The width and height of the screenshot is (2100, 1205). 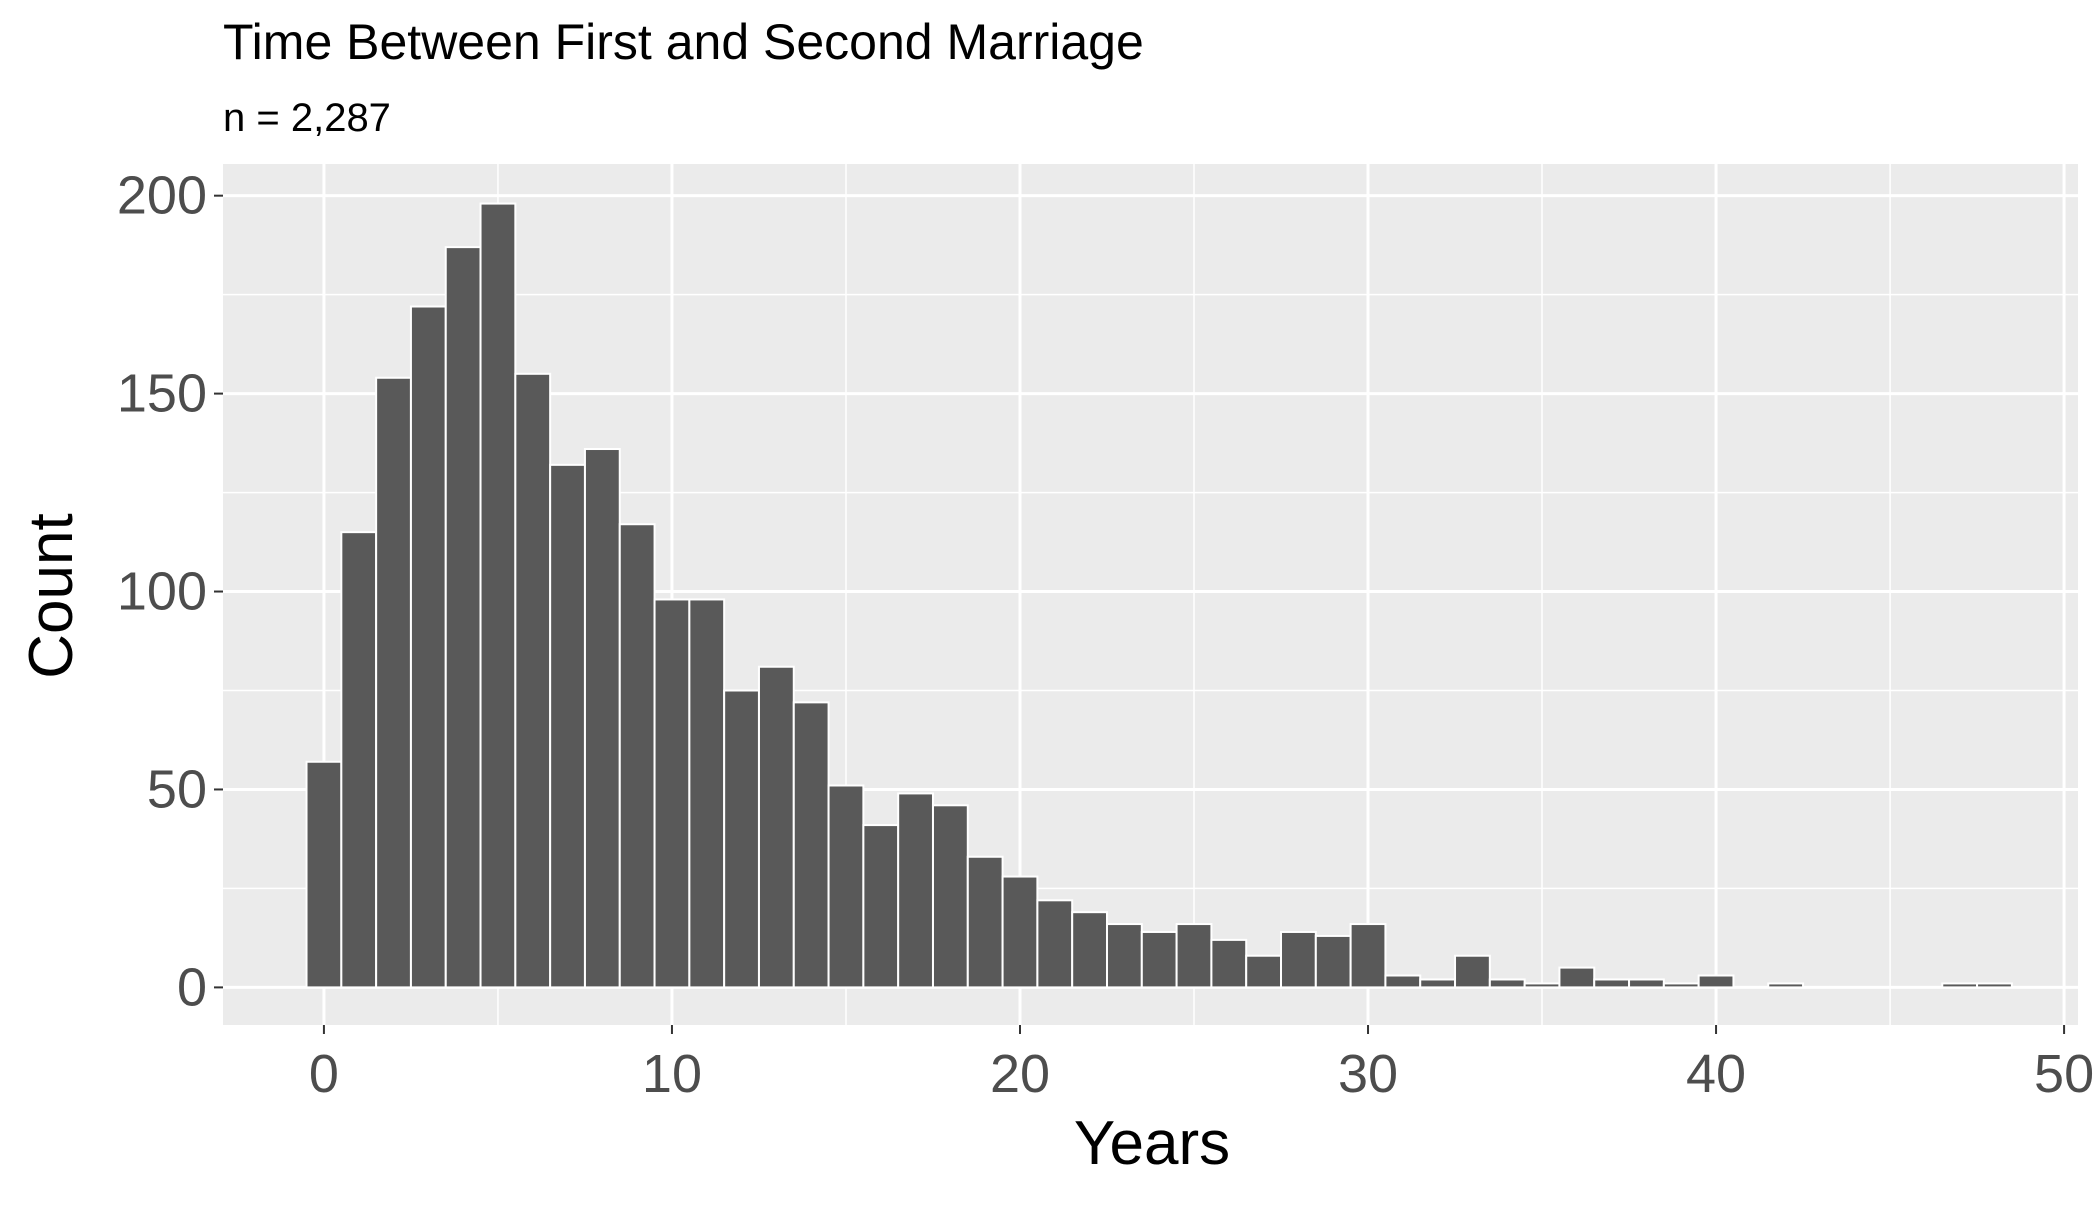 I want to click on y-tick-label: 100, so click(x=162, y=592).